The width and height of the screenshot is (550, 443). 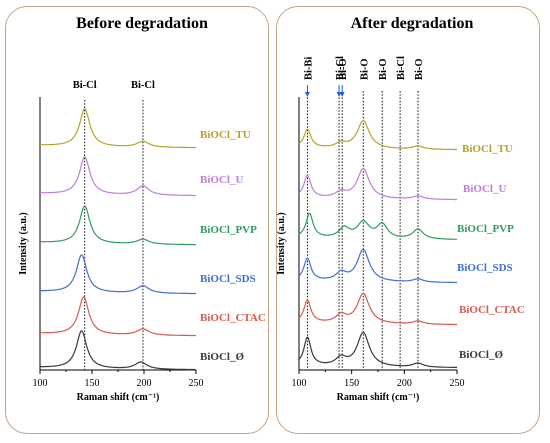 What do you see at coordinates (412, 23) in the screenshot?
I see `chart-title: After degradation` at bounding box center [412, 23].